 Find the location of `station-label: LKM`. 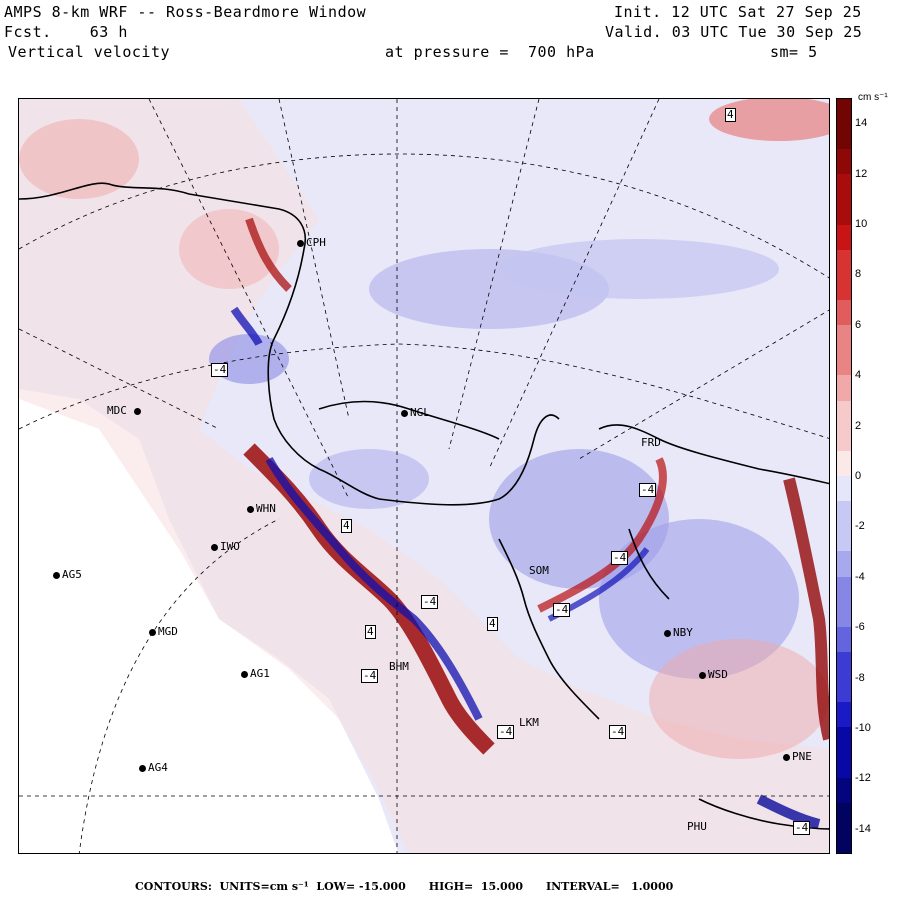

station-label: LKM is located at coordinates (529, 722).